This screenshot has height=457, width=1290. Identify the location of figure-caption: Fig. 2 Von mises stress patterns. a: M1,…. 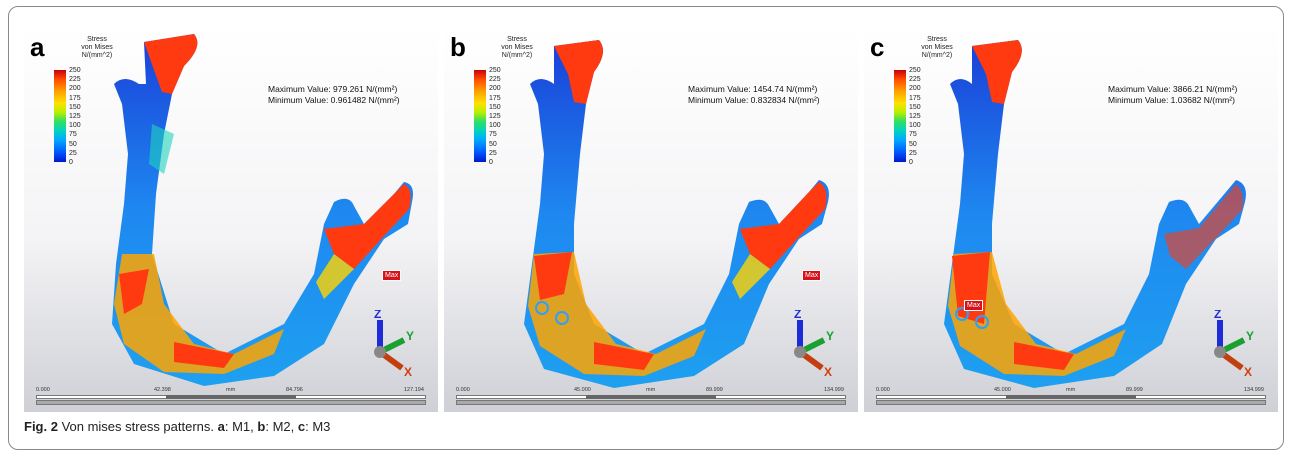
(177, 426).